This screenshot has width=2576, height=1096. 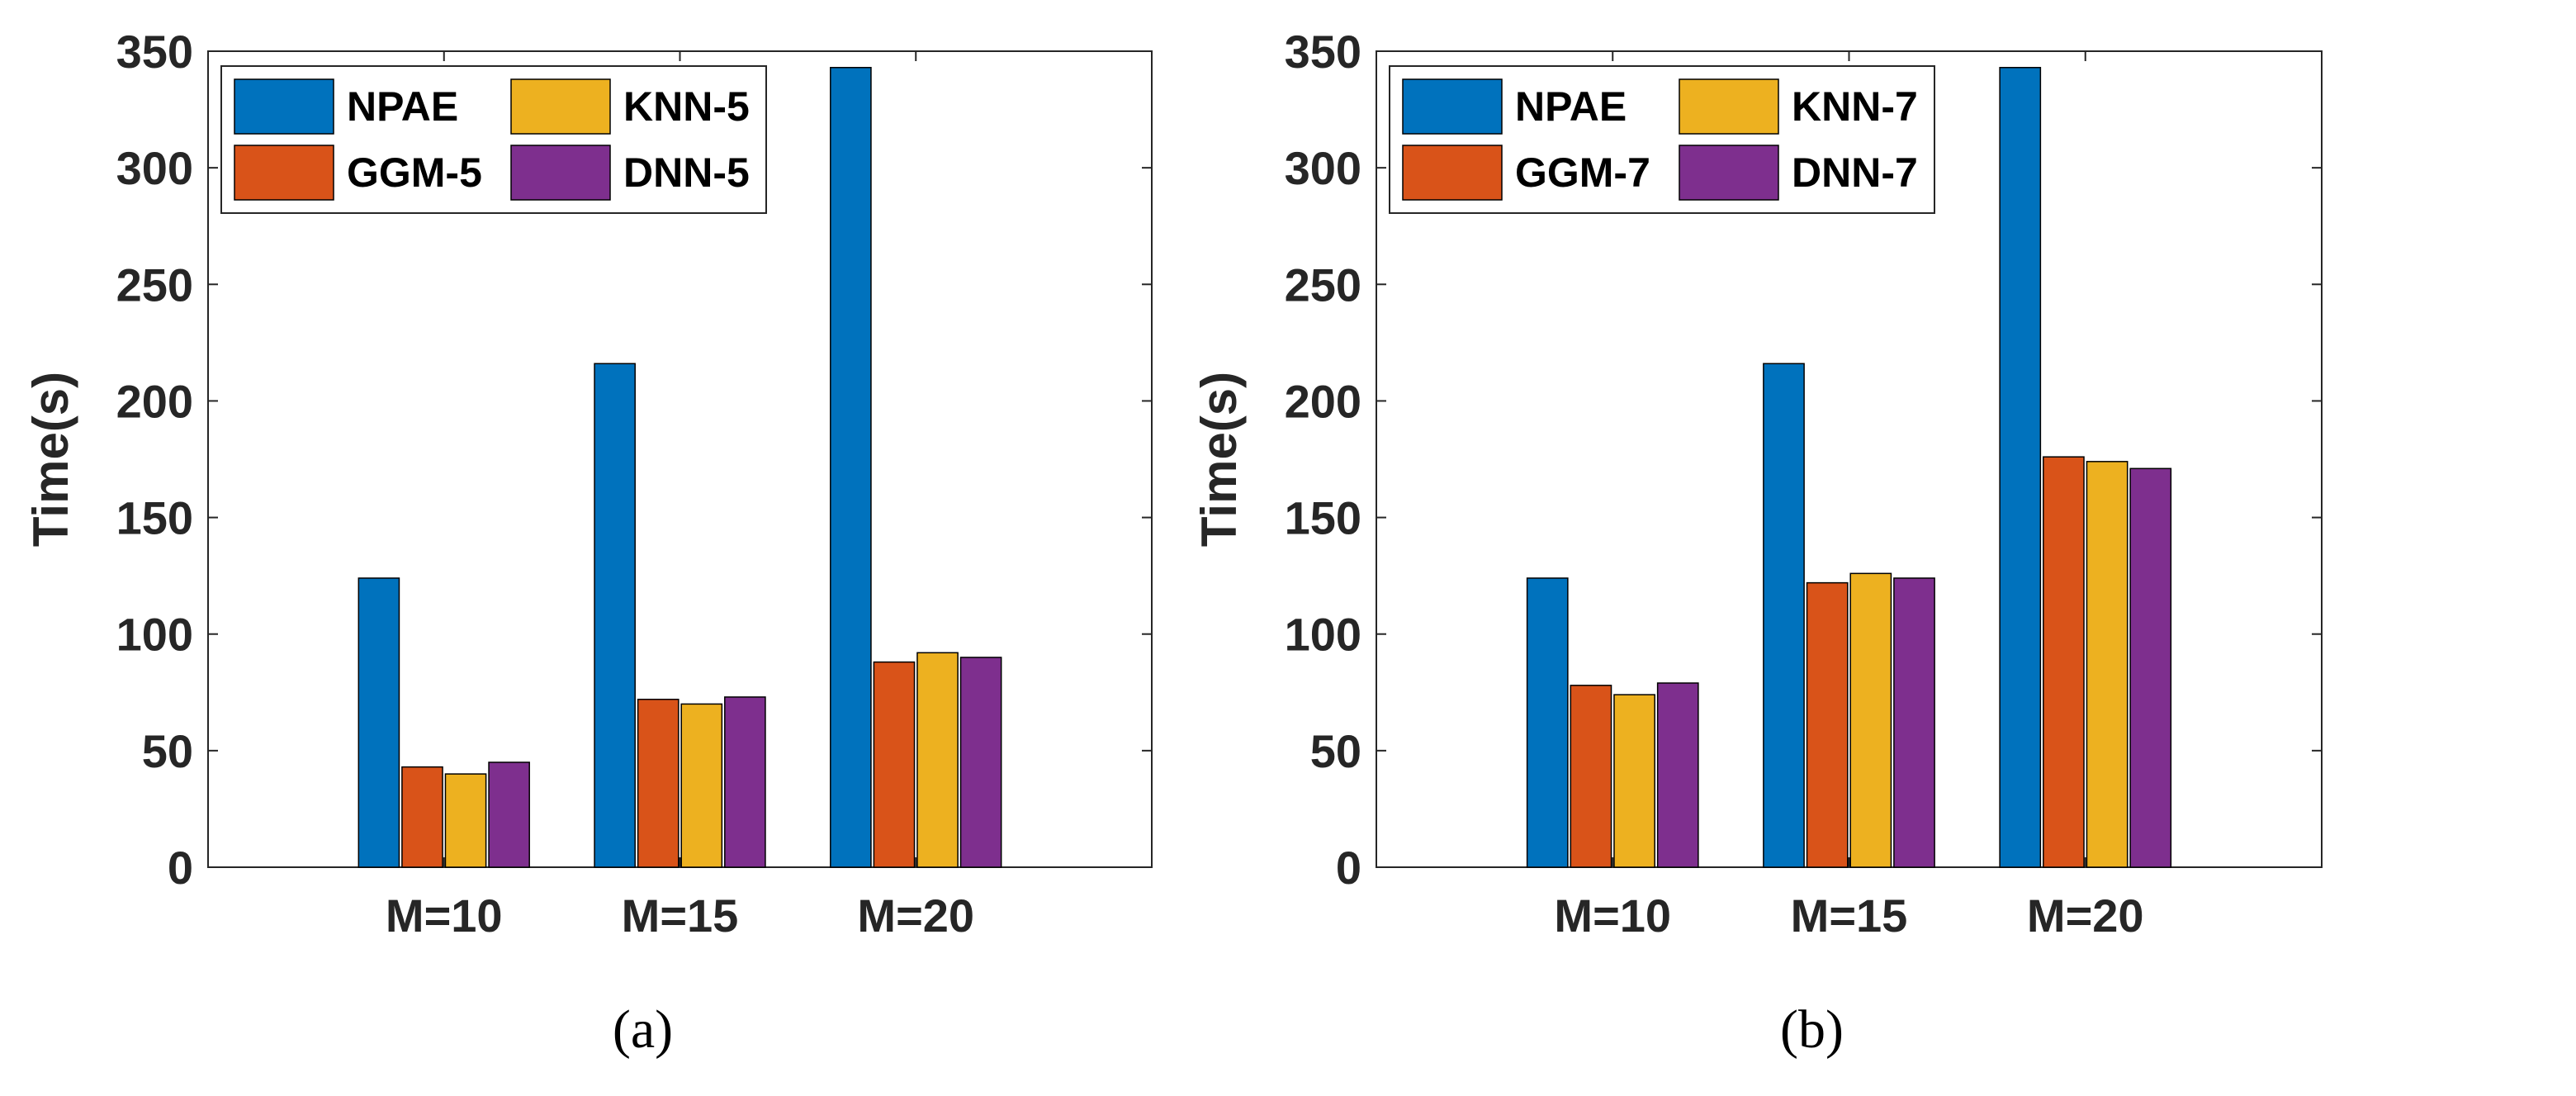 What do you see at coordinates (937, 760) in the screenshot?
I see `bar-knn-5-m20` at bounding box center [937, 760].